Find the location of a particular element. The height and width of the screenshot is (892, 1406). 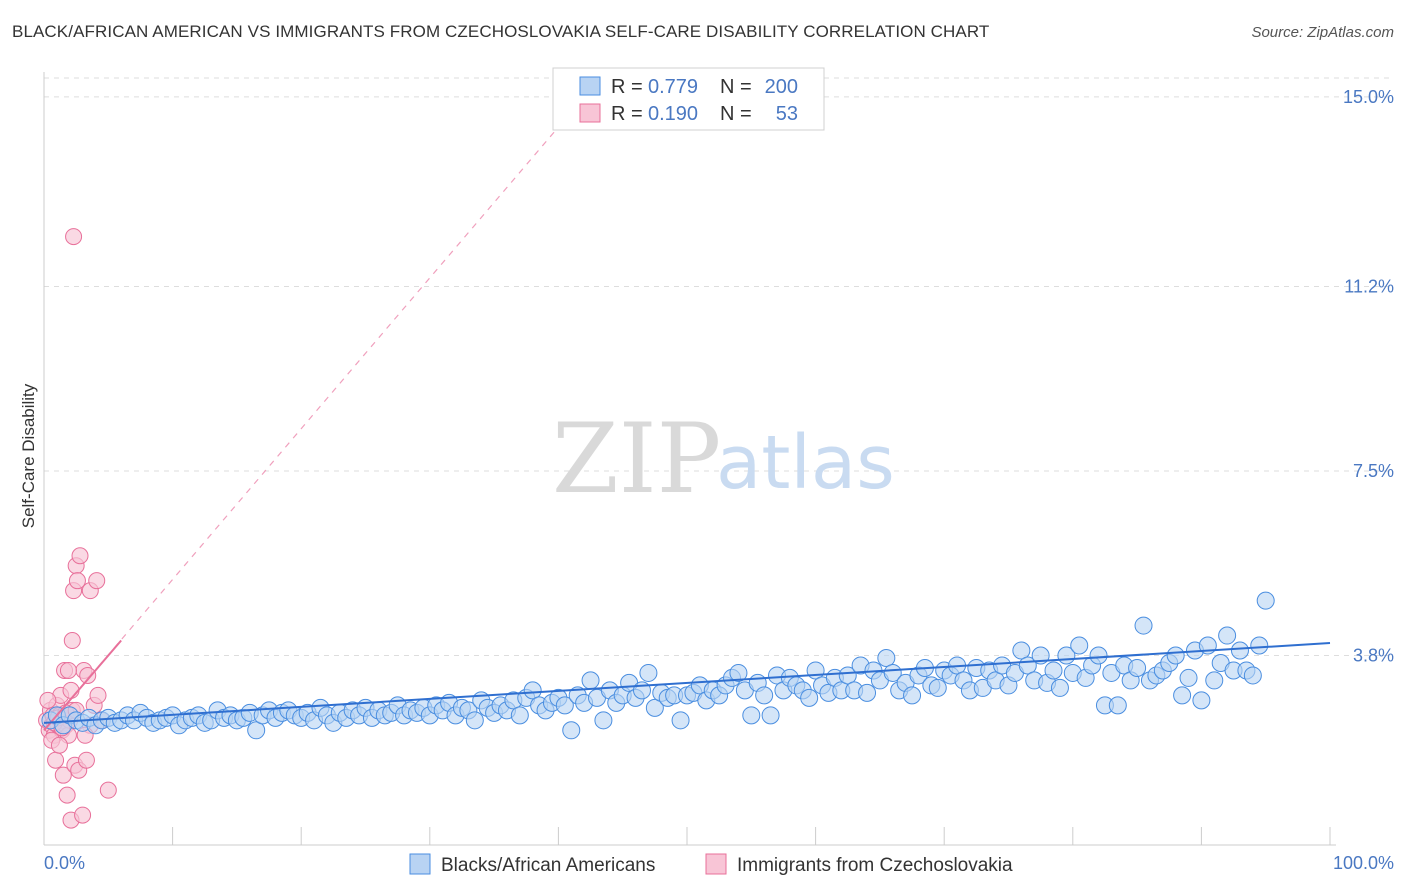

x-tick-label-max: 100.0% is located at coordinates (1363, 863).